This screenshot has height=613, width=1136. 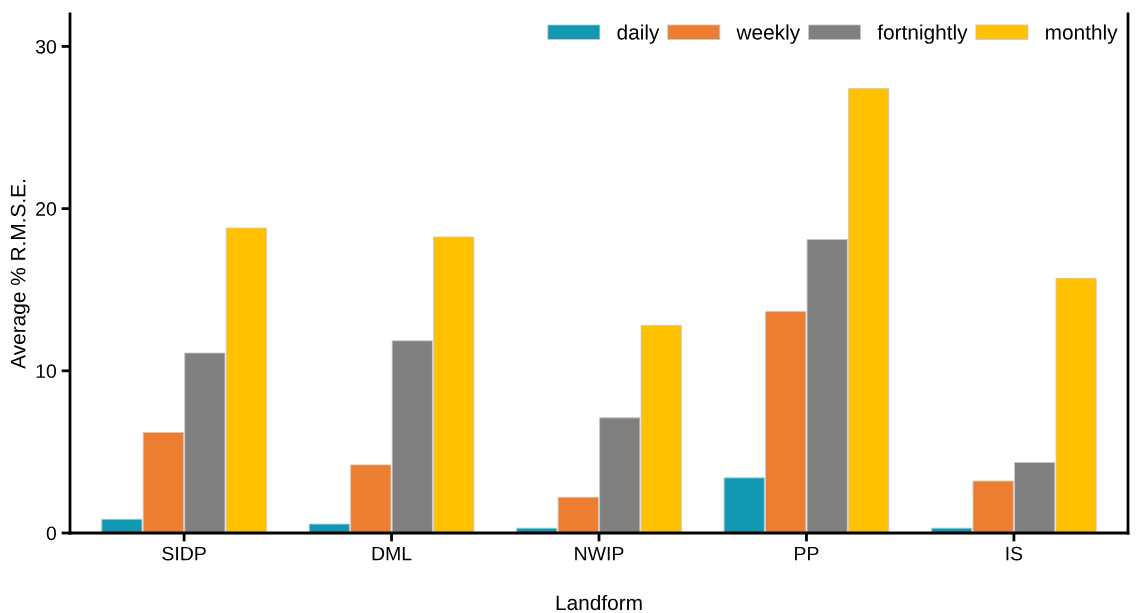 I want to click on y-tick-label: 10, so click(x=46, y=371).